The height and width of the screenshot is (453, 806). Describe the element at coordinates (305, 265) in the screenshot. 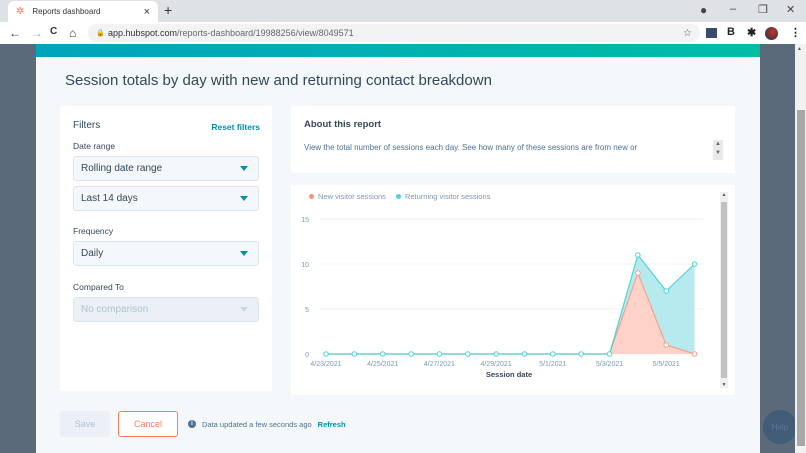

I see `svg-text: 10` at that location.